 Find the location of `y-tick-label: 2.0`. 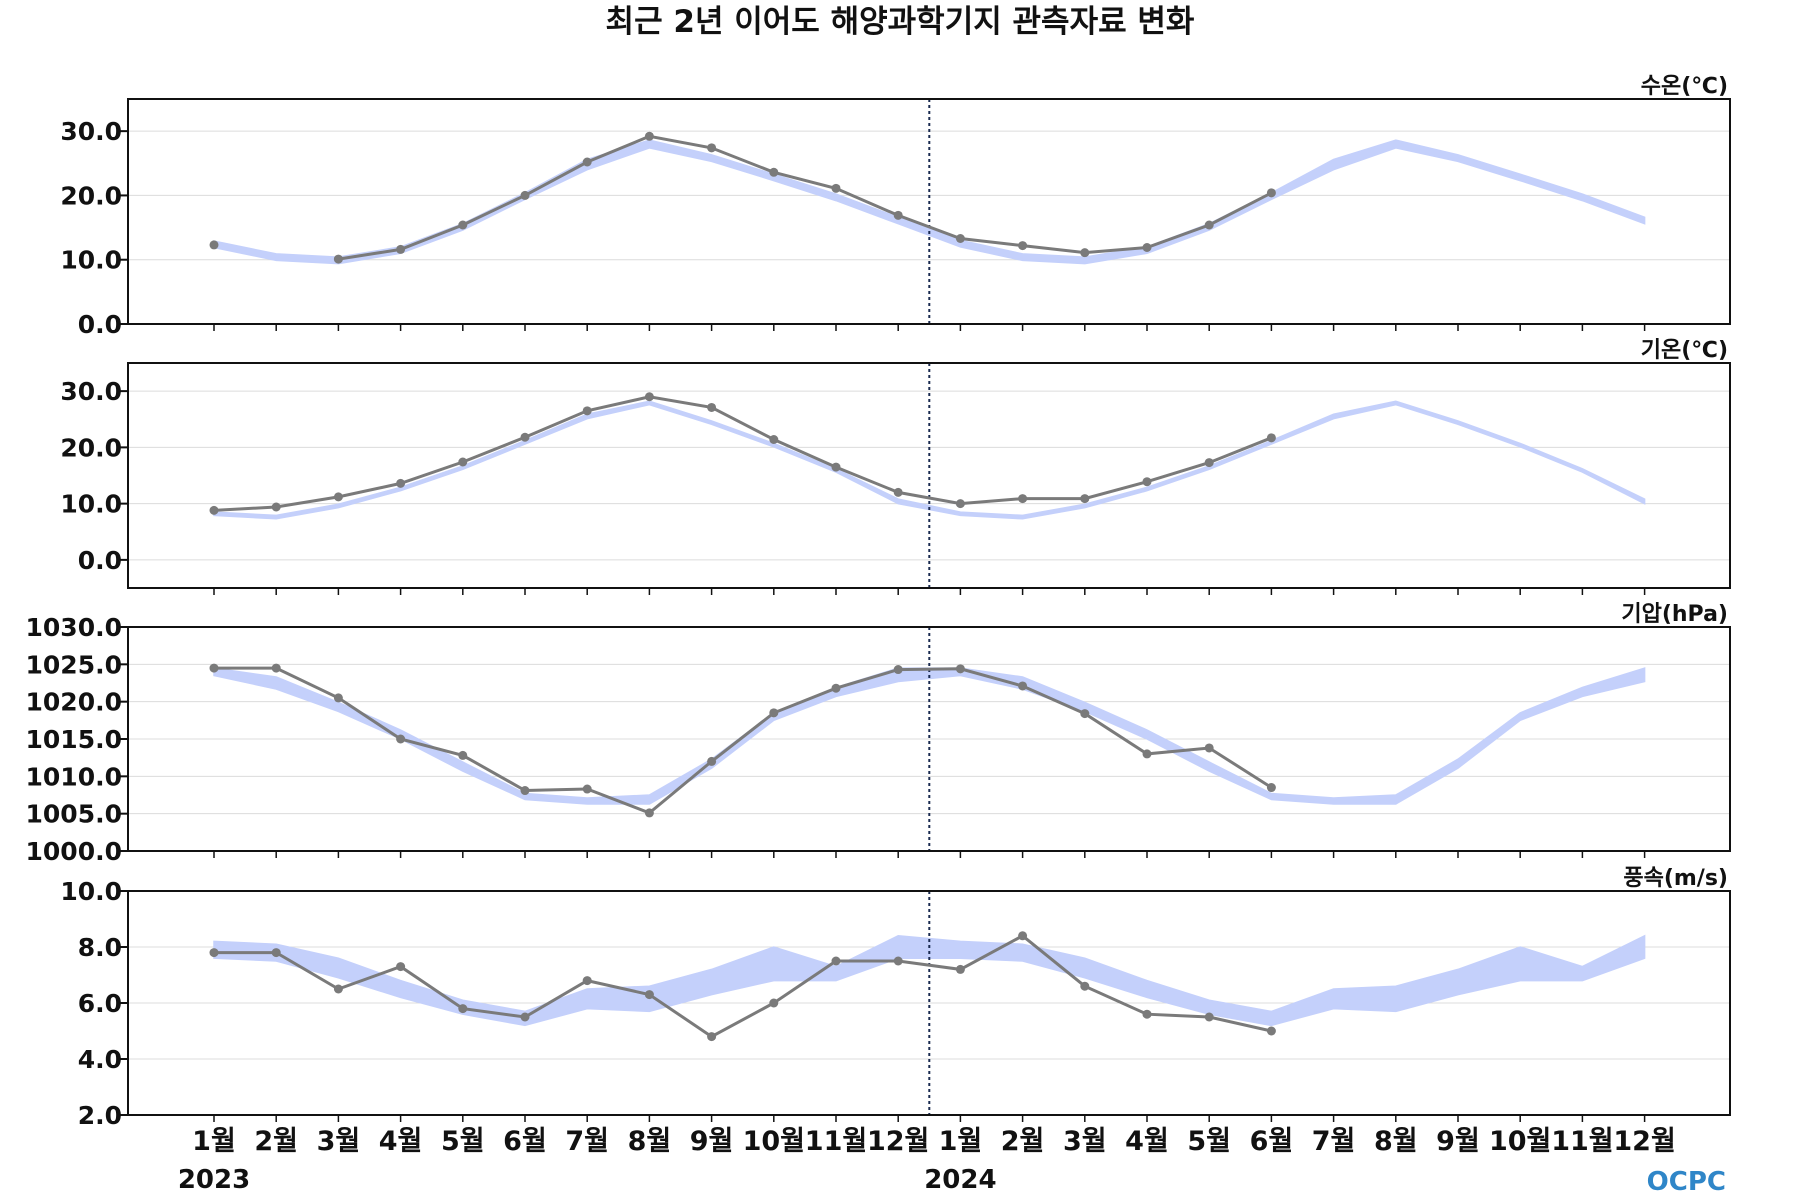

y-tick-label: 2.0 is located at coordinates (100, 1115).